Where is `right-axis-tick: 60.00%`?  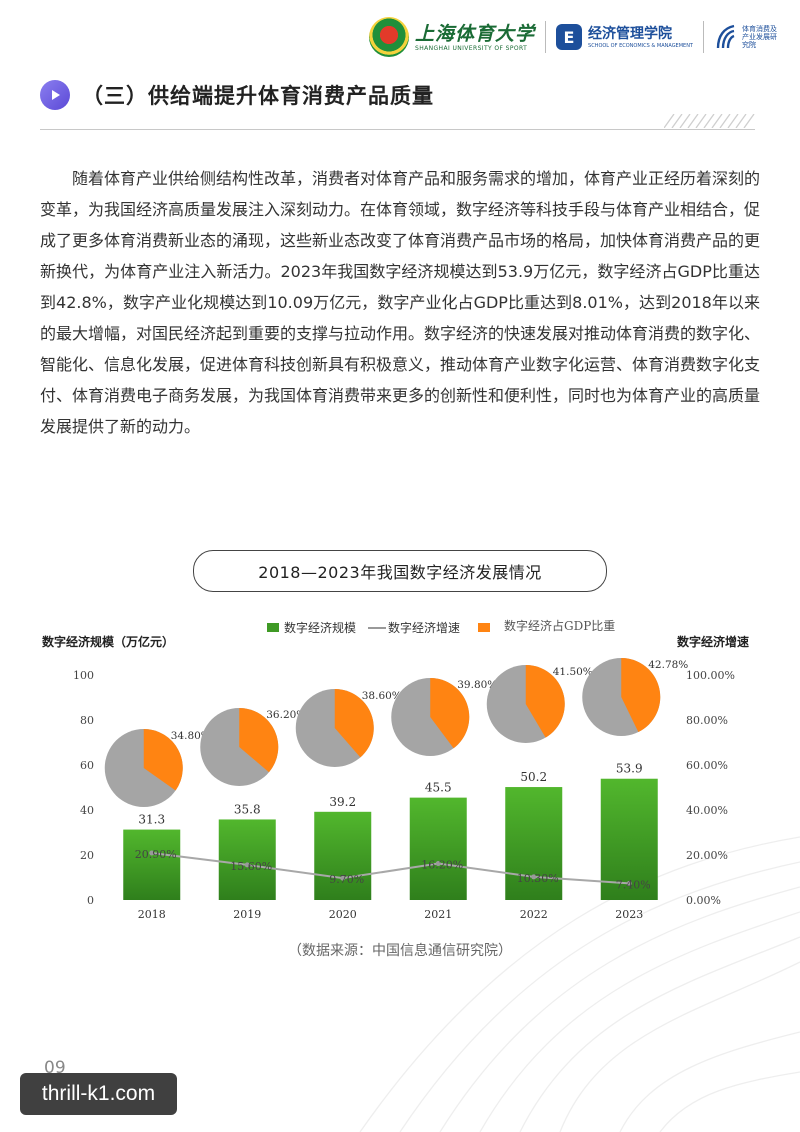
right-axis-tick: 60.00% is located at coordinates (707, 765).